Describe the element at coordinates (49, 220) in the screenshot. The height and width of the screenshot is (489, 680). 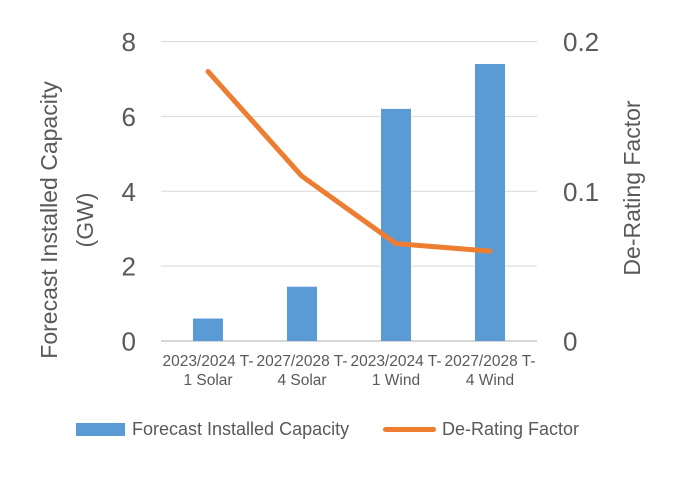
I see `left-axis-title-line-1: Forecast Installed Capacity` at that location.